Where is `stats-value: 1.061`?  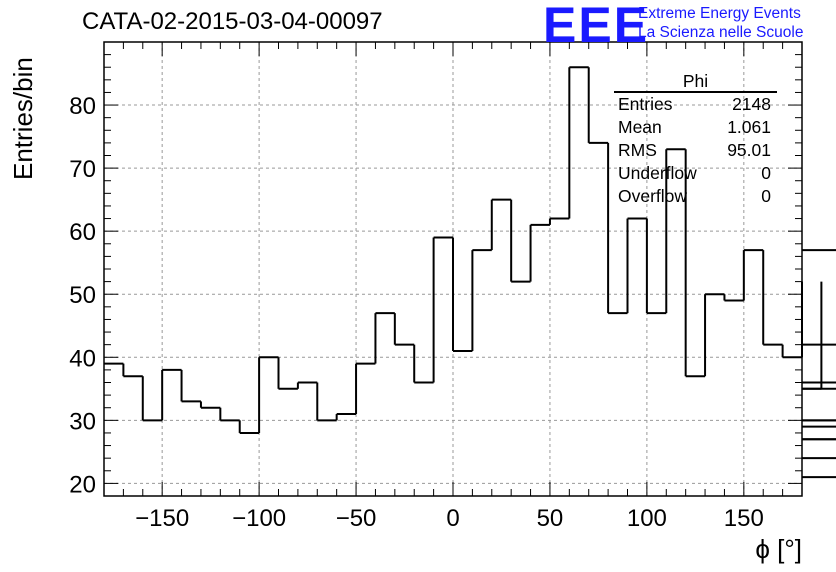
stats-value: 1.061 is located at coordinates (749, 127).